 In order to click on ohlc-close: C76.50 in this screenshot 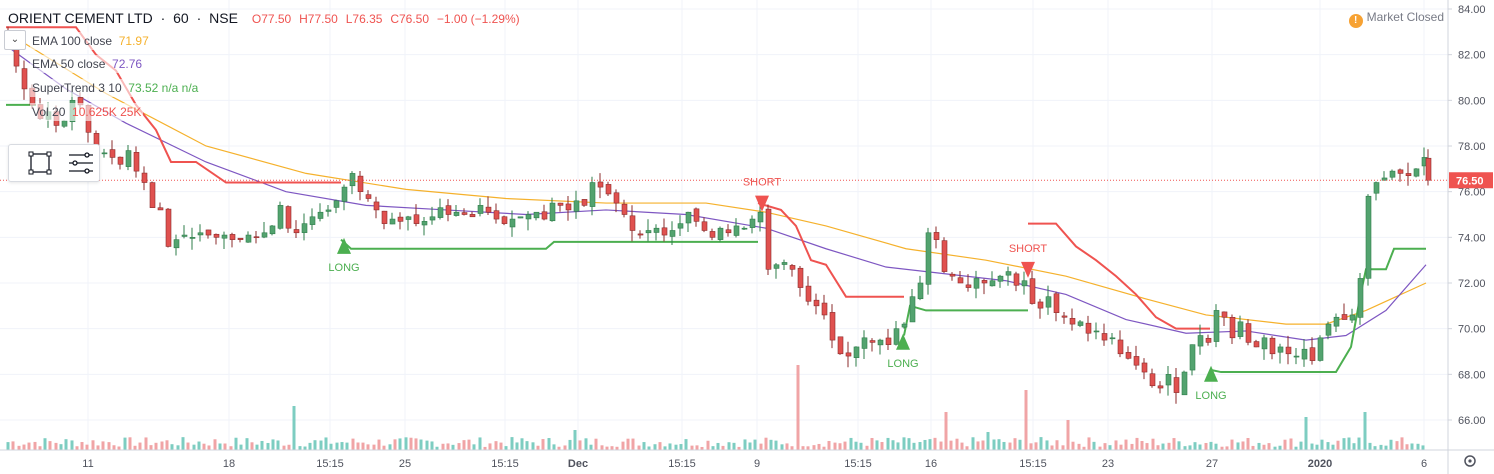, I will do `click(410, 19)`.